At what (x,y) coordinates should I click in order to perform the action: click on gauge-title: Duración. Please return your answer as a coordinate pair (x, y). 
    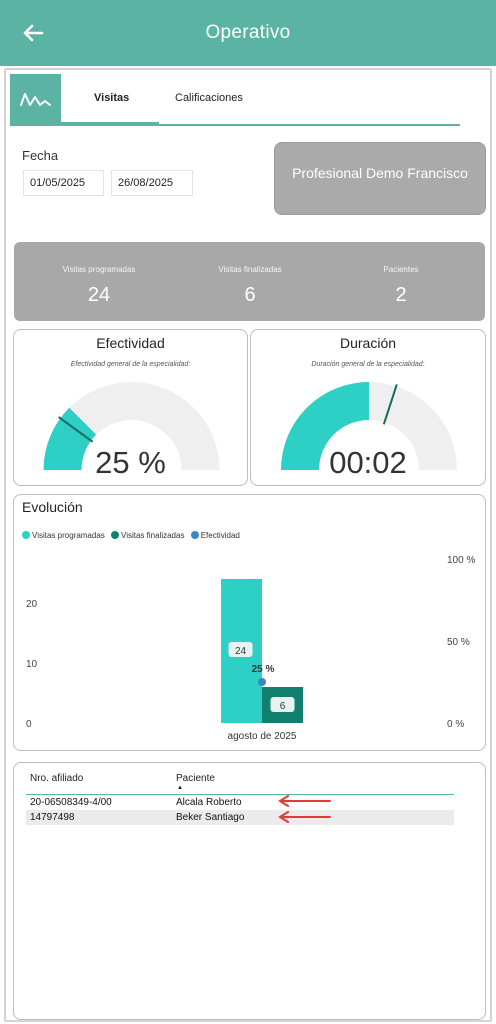
    Looking at the image, I should click on (368, 343).